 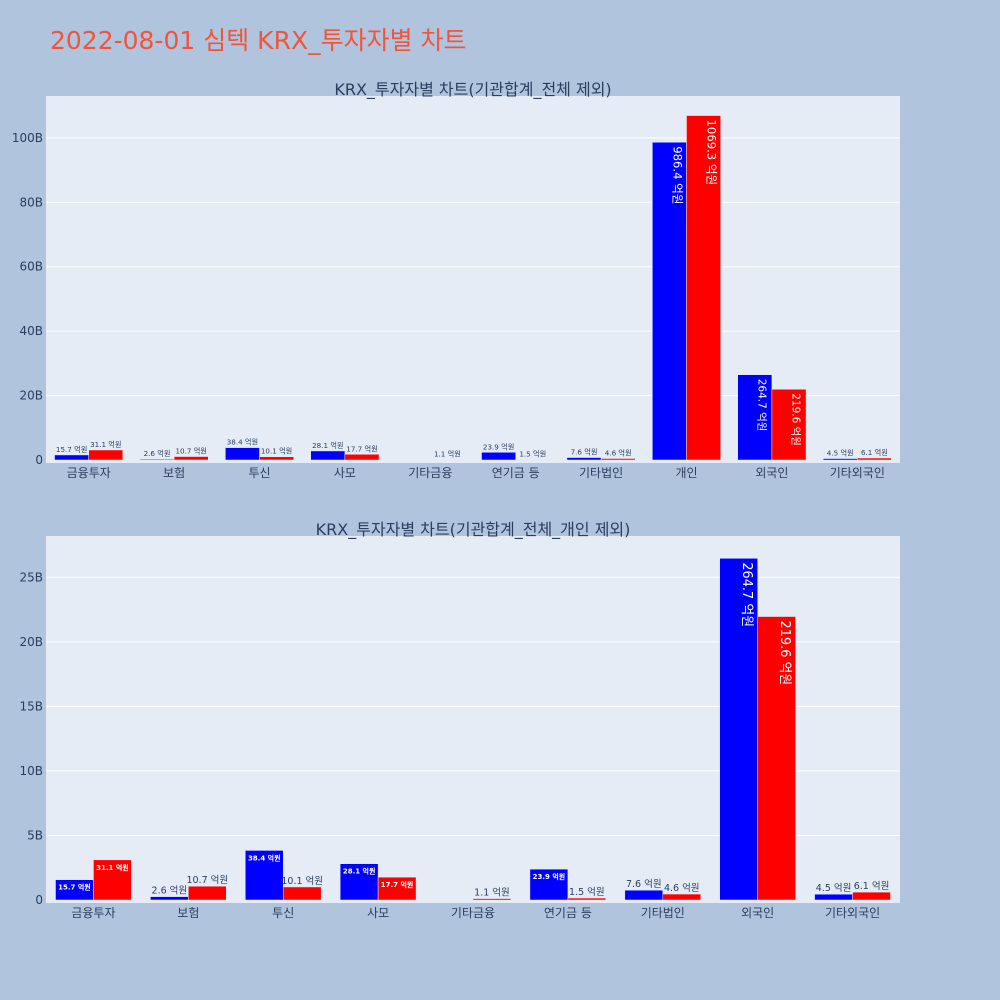 I want to click on x-tick-label: 개인, so click(x=686, y=473).